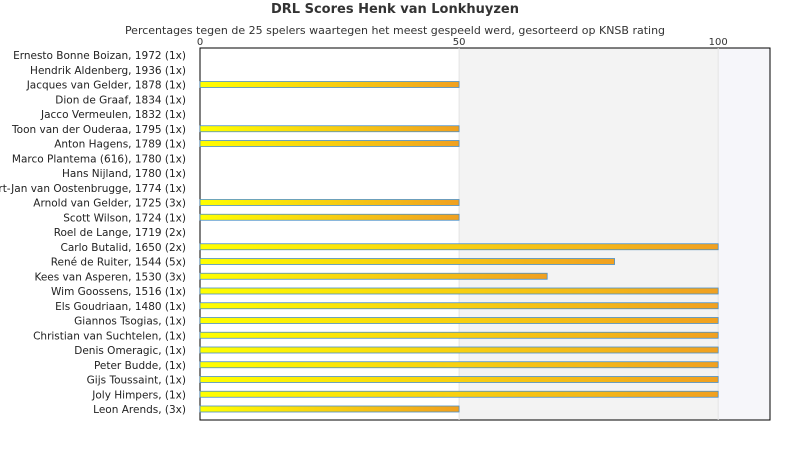 The width and height of the screenshot is (790, 450). Describe the element at coordinates (109, 336) in the screenshot. I see `category-label: Christian van Suchtelen, (1x)` at that location.